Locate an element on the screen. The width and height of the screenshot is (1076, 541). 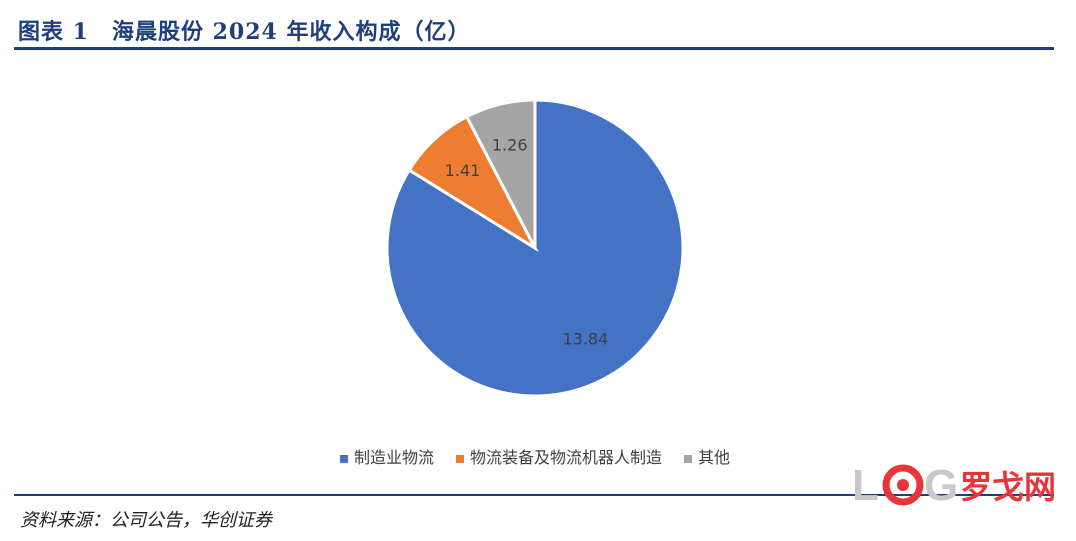
logo-letter-l: L is located at coordinates (865, 485).